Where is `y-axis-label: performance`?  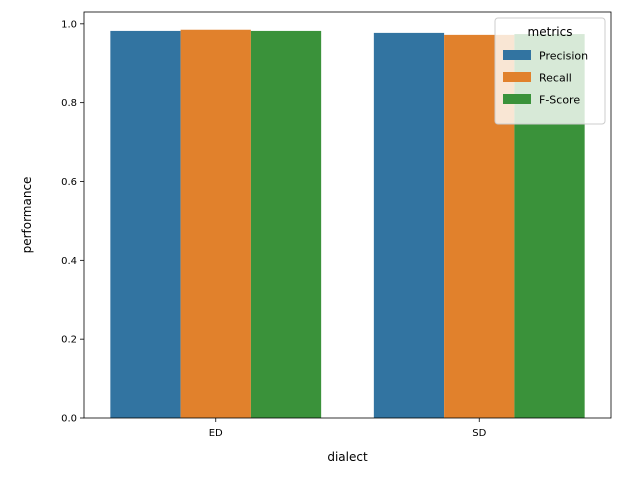
y-axis-label: performance is located at coordinates (27, 215).